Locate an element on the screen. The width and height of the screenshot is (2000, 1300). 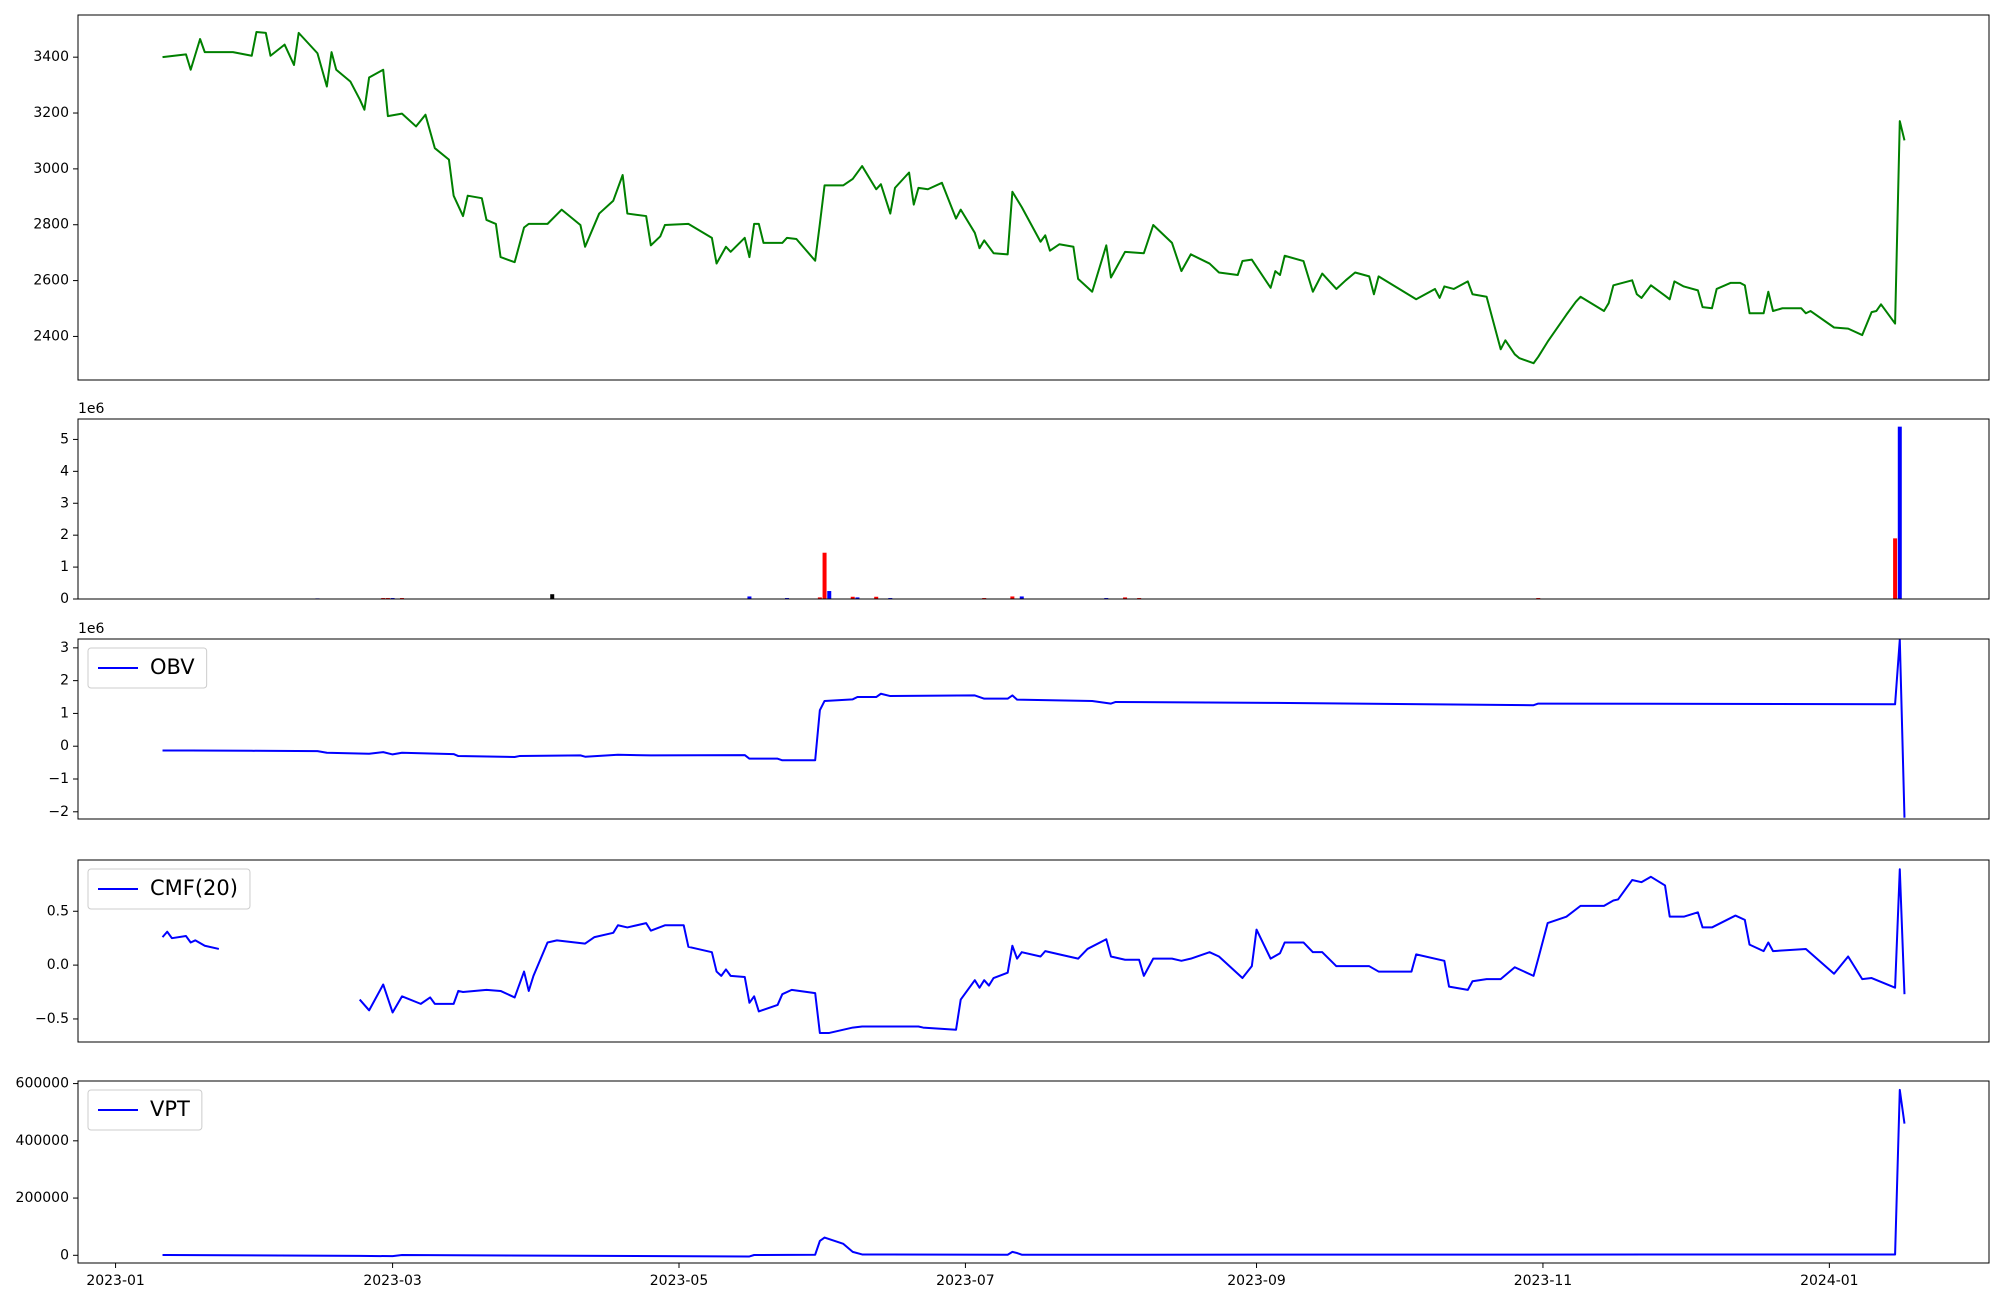
y-tick-label: −0.5 is located at coordinates (52, 1019).